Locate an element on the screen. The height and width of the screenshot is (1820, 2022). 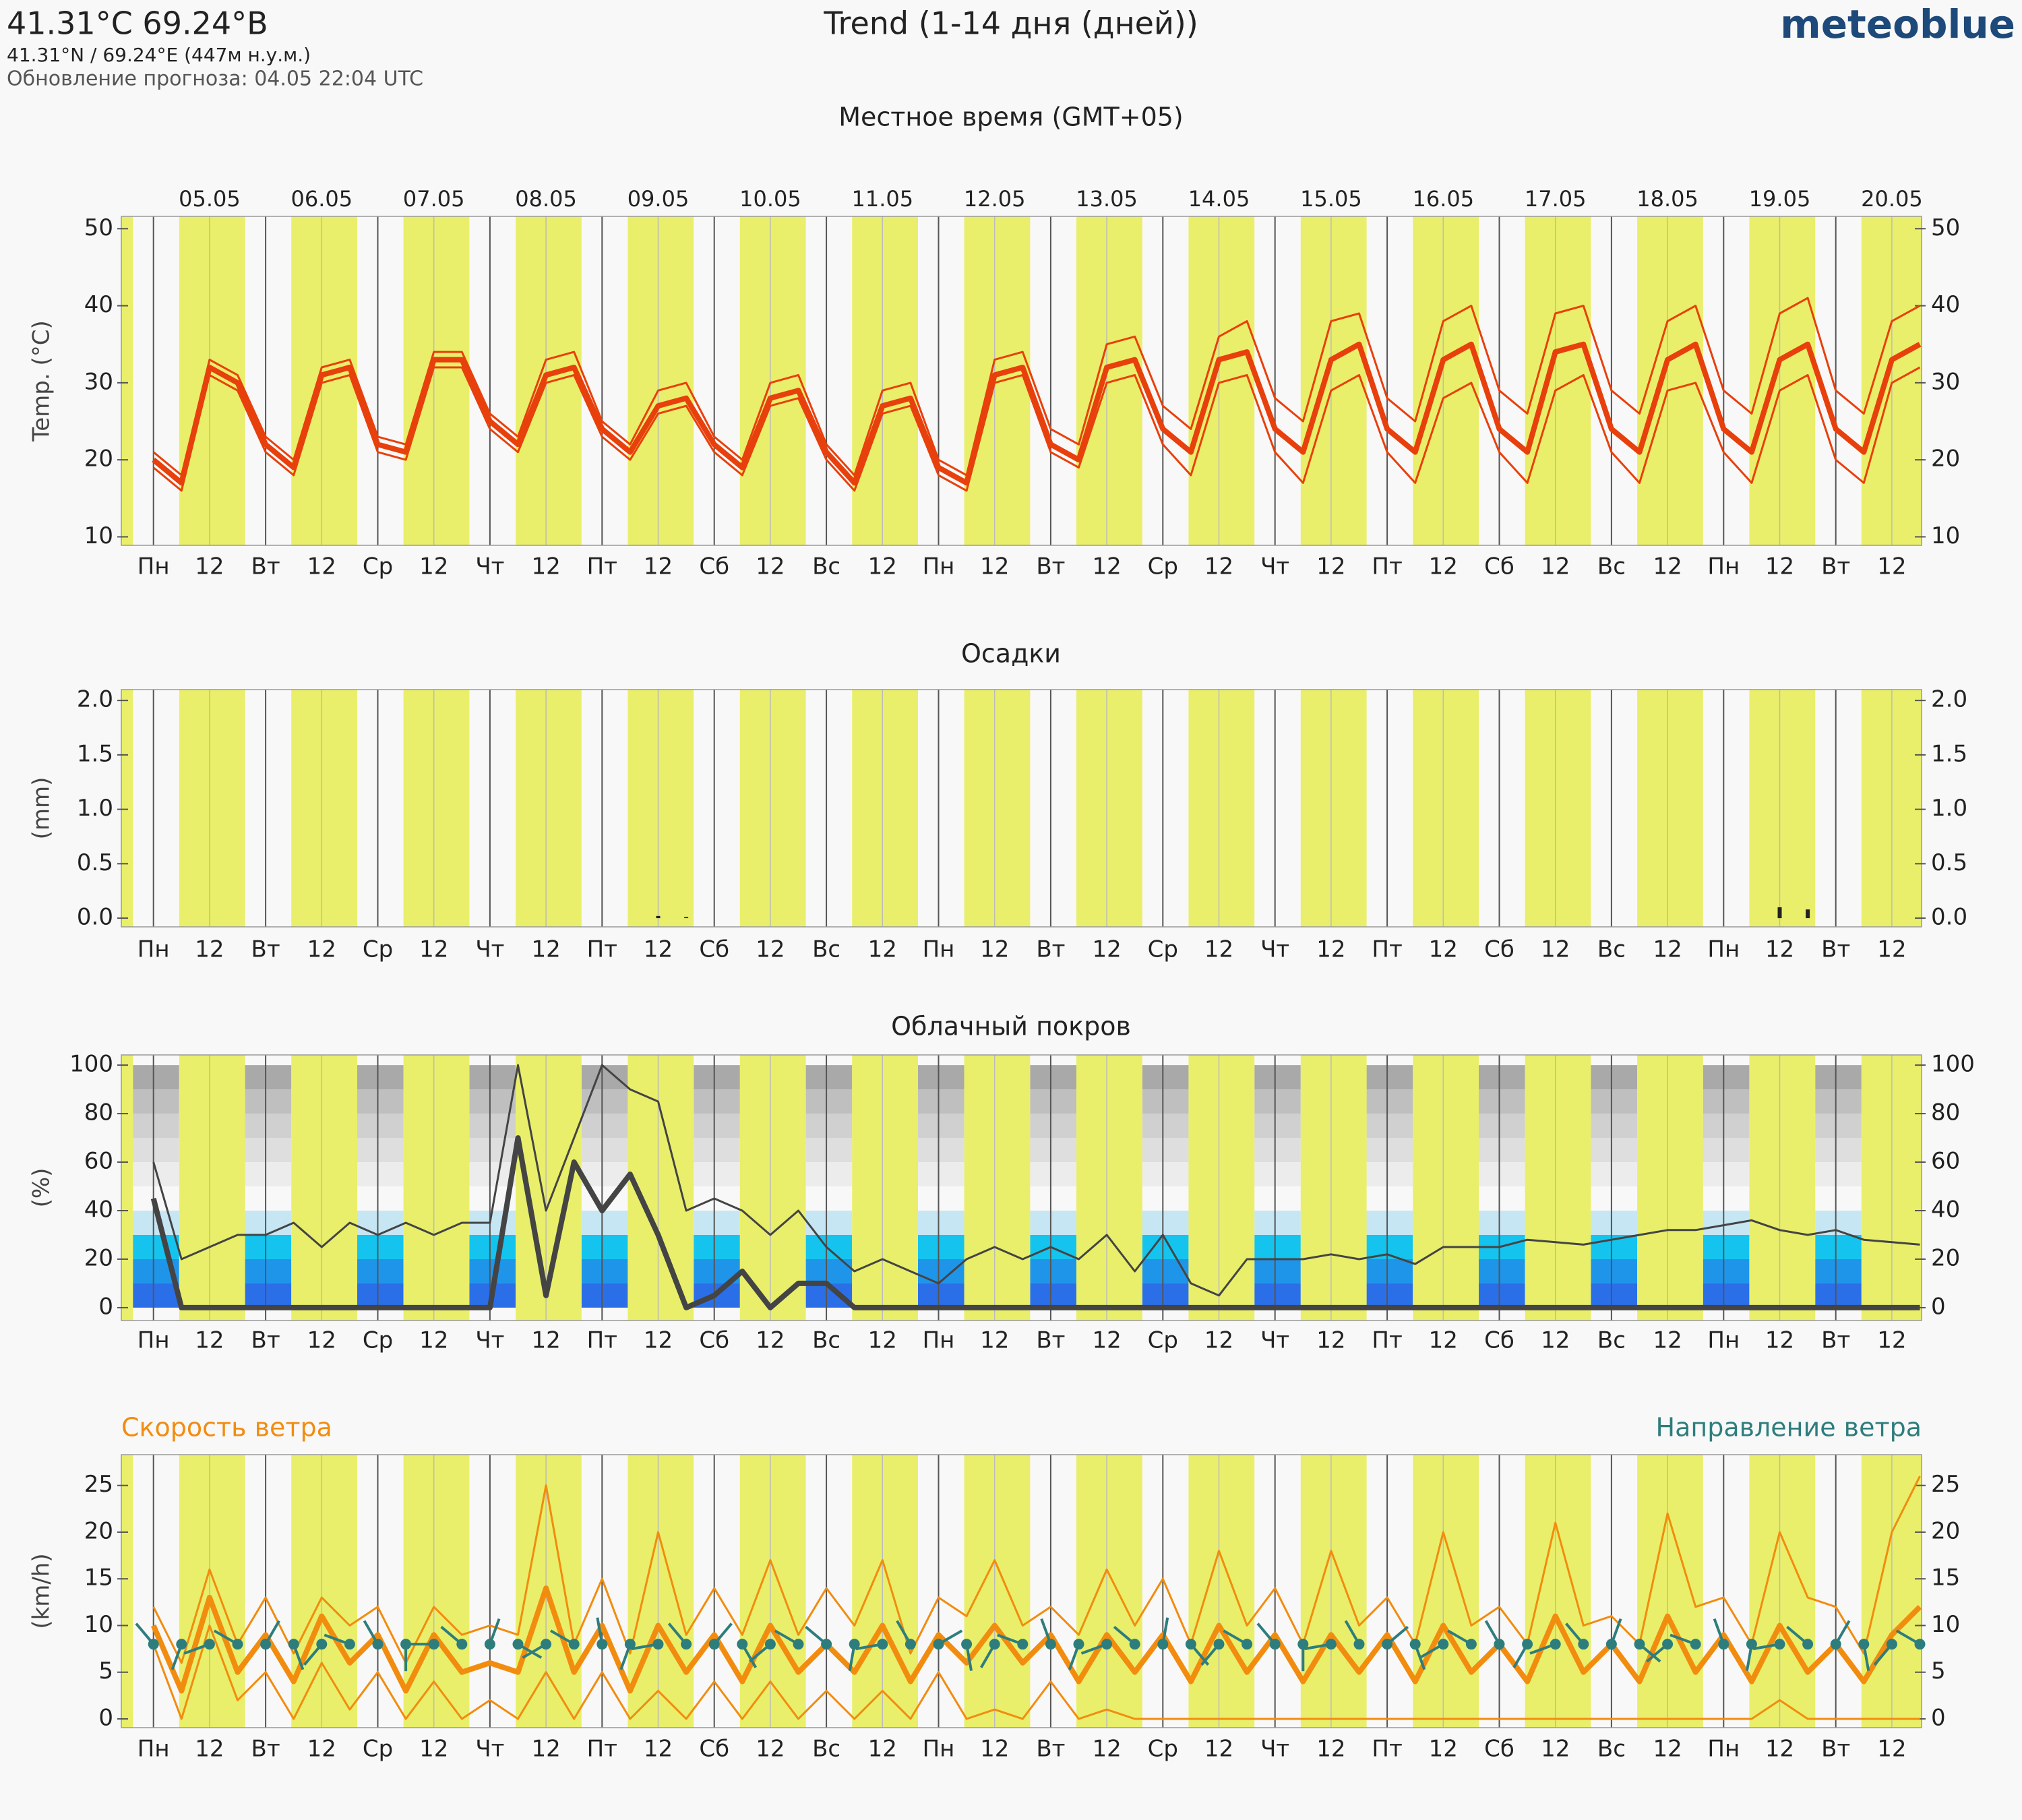
y-tick-label: 15 is located at coordinates (98, 1578).